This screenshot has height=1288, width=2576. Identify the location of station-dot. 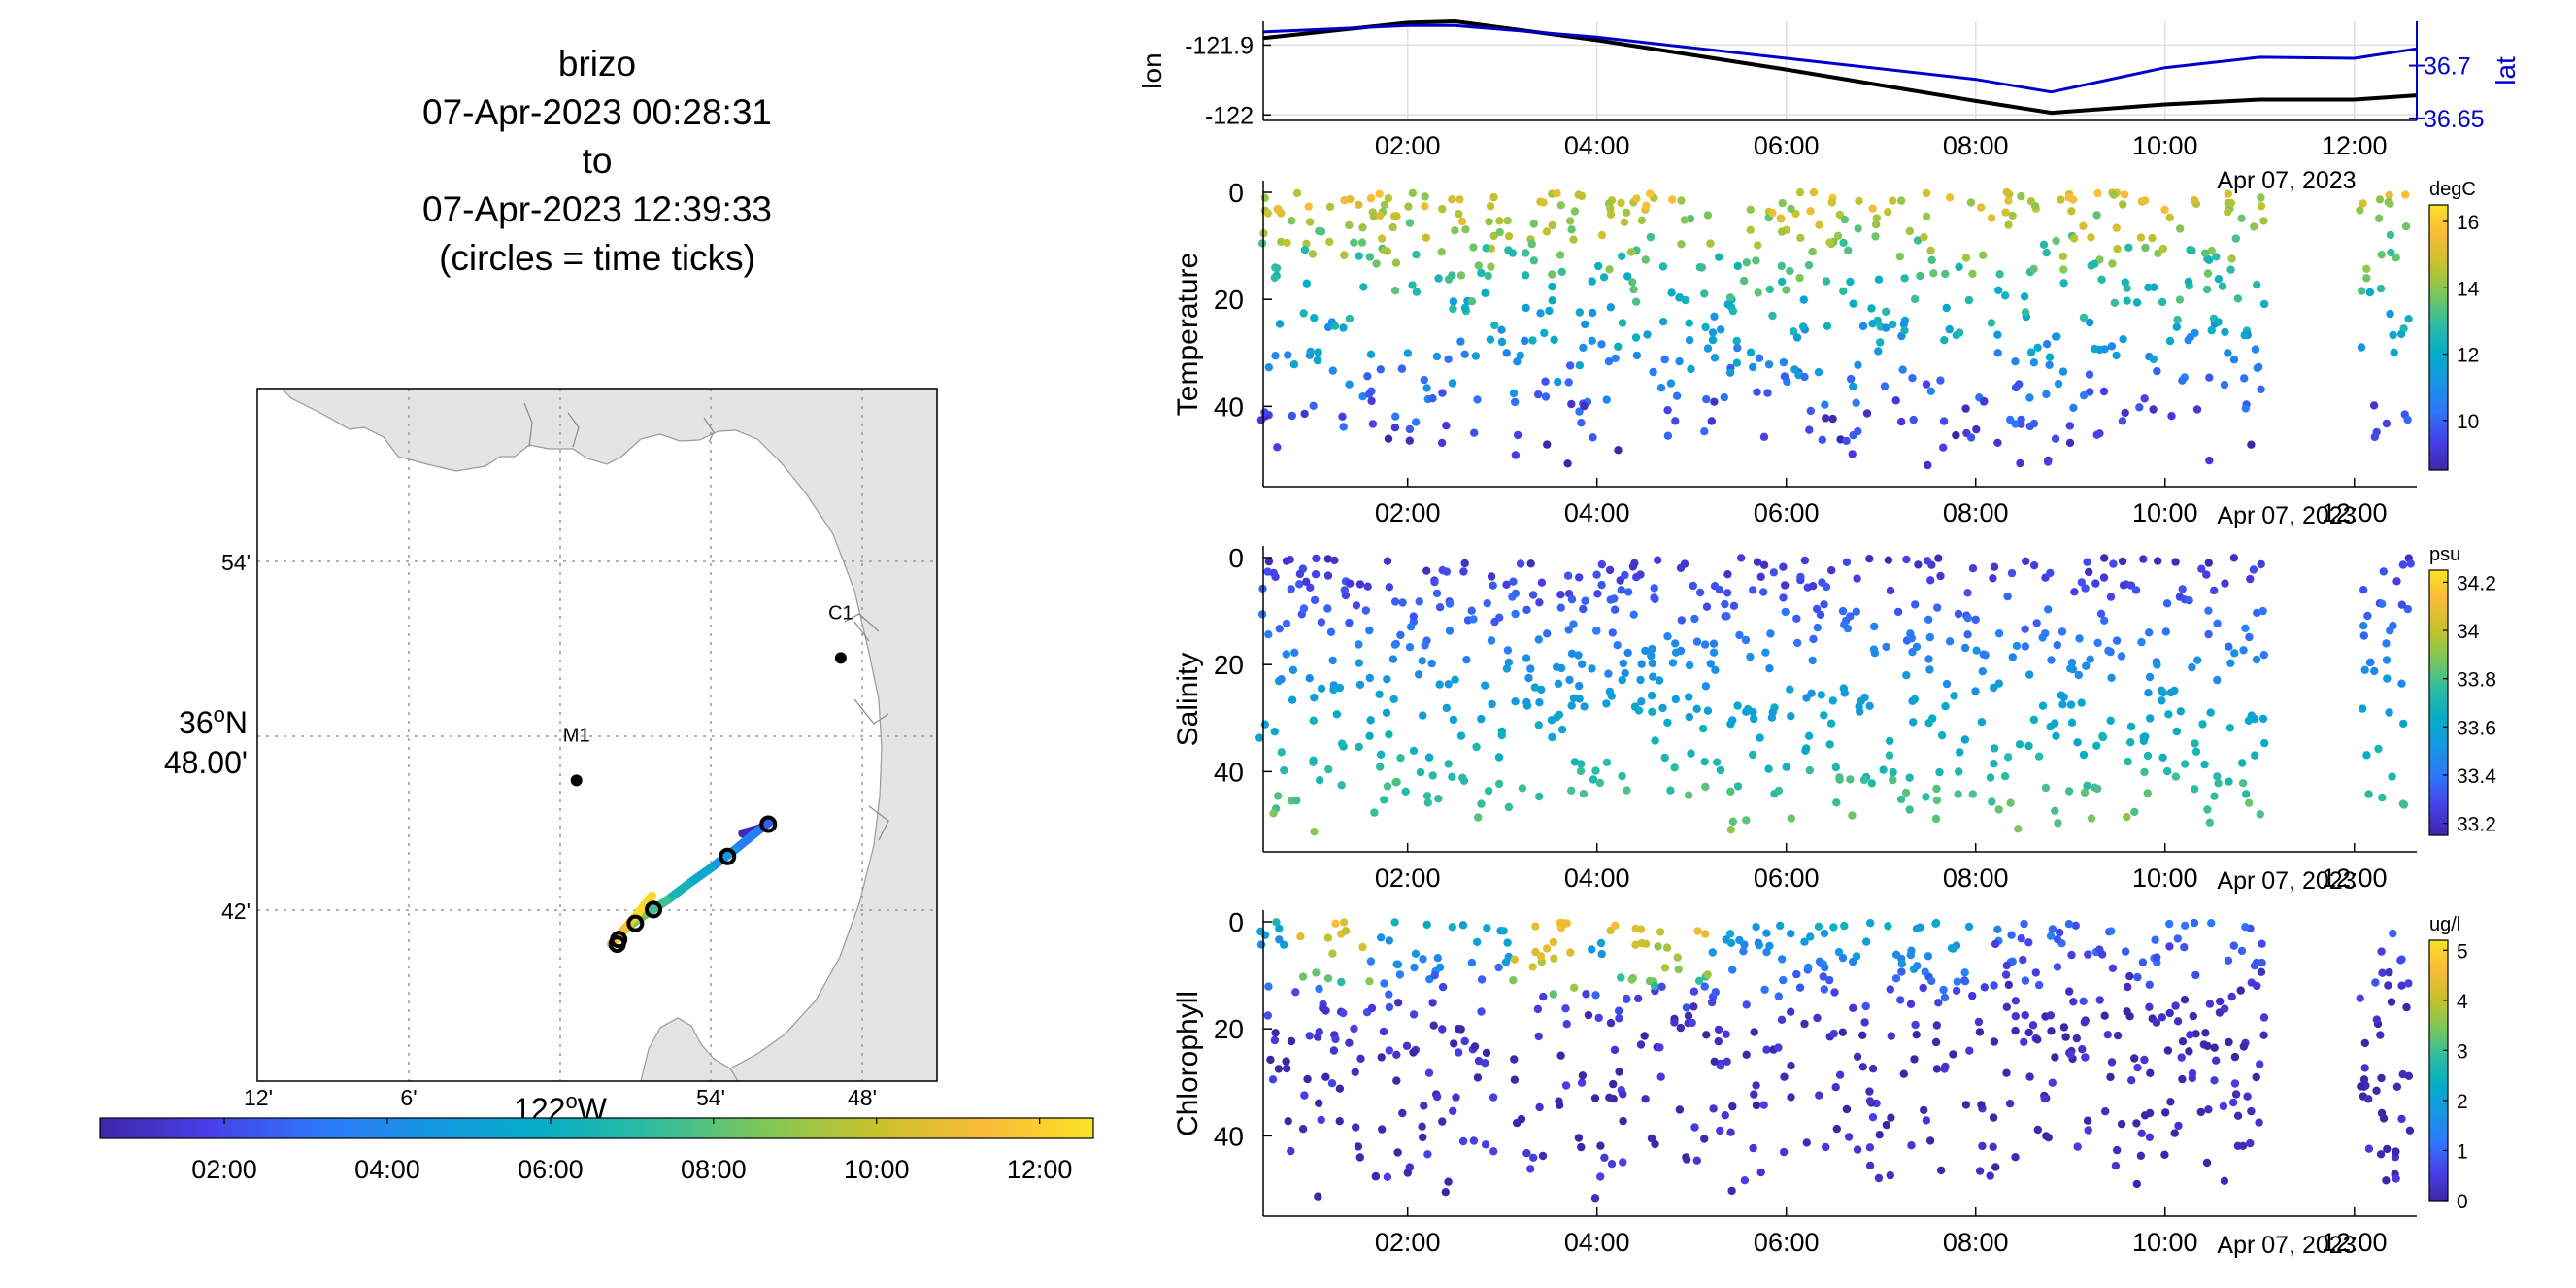
(576, 780).